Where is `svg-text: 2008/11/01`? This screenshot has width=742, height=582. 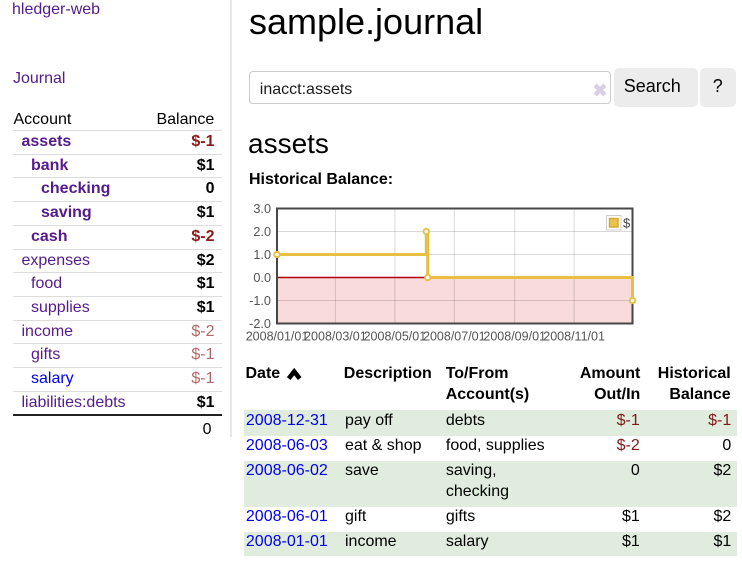 svg-text: 2008/11/01 is located at coordinates (574, 337).